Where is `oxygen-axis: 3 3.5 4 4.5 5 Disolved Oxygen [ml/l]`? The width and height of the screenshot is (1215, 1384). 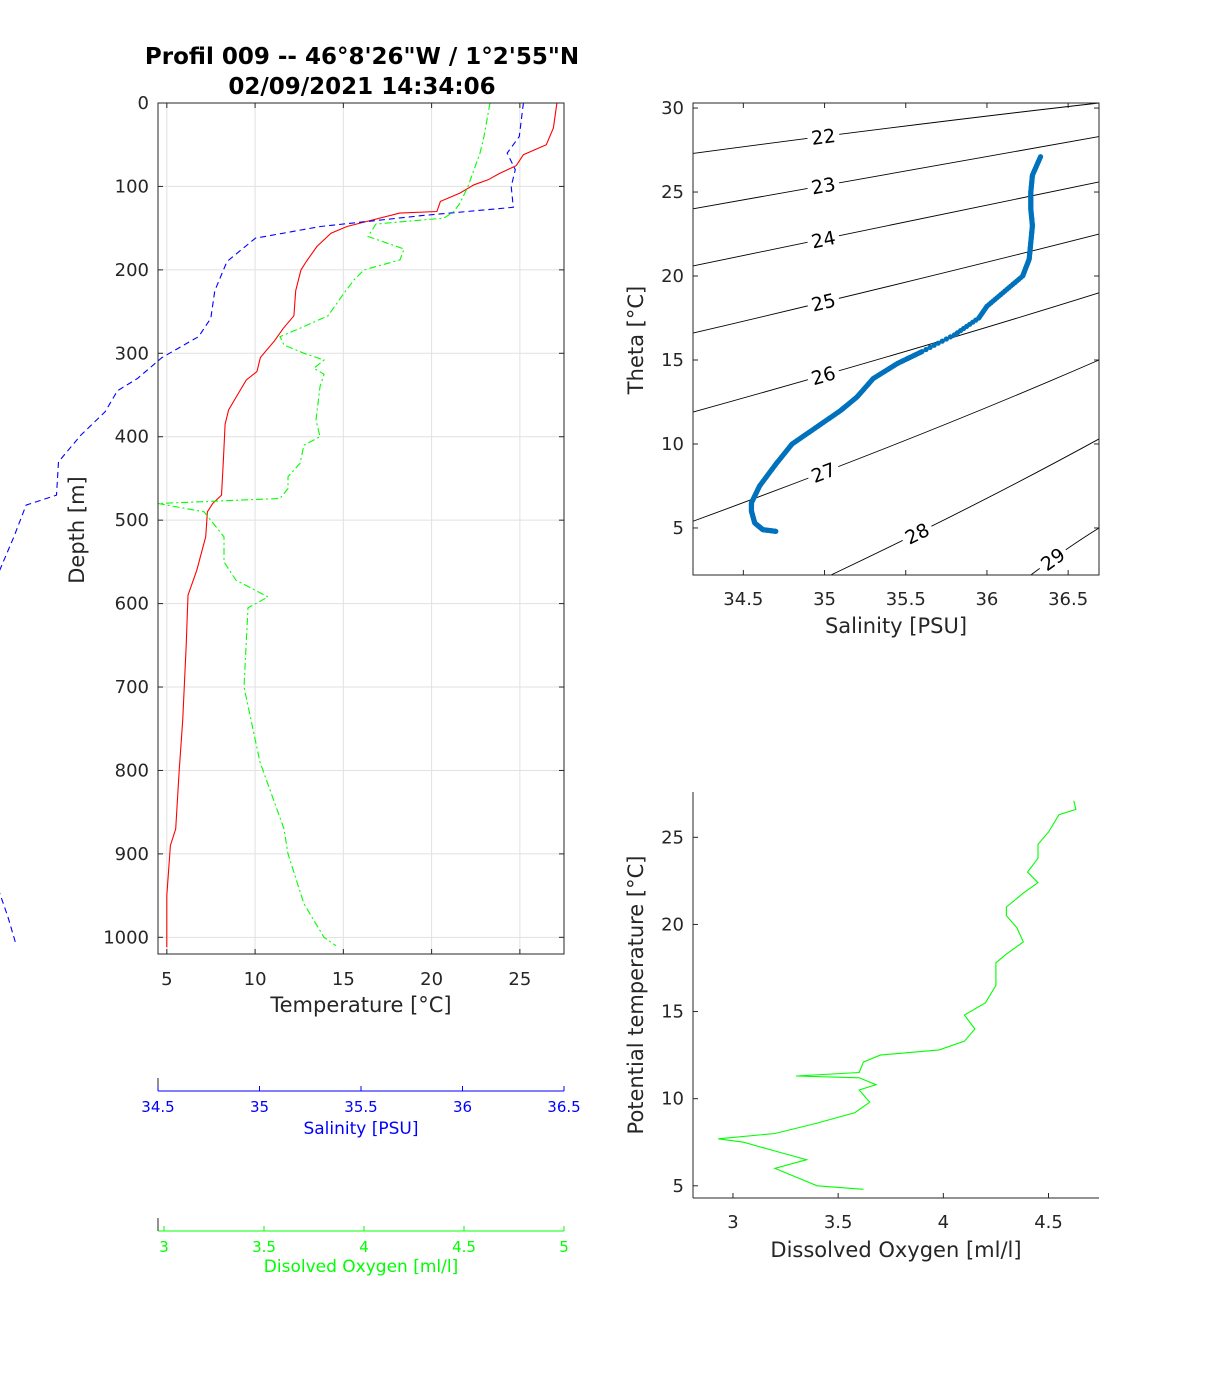
oxygen-axis: 3 3.5 4 4.5 5 Disolved Oxygen [ml/l] is located at coordinates (363, 1247).